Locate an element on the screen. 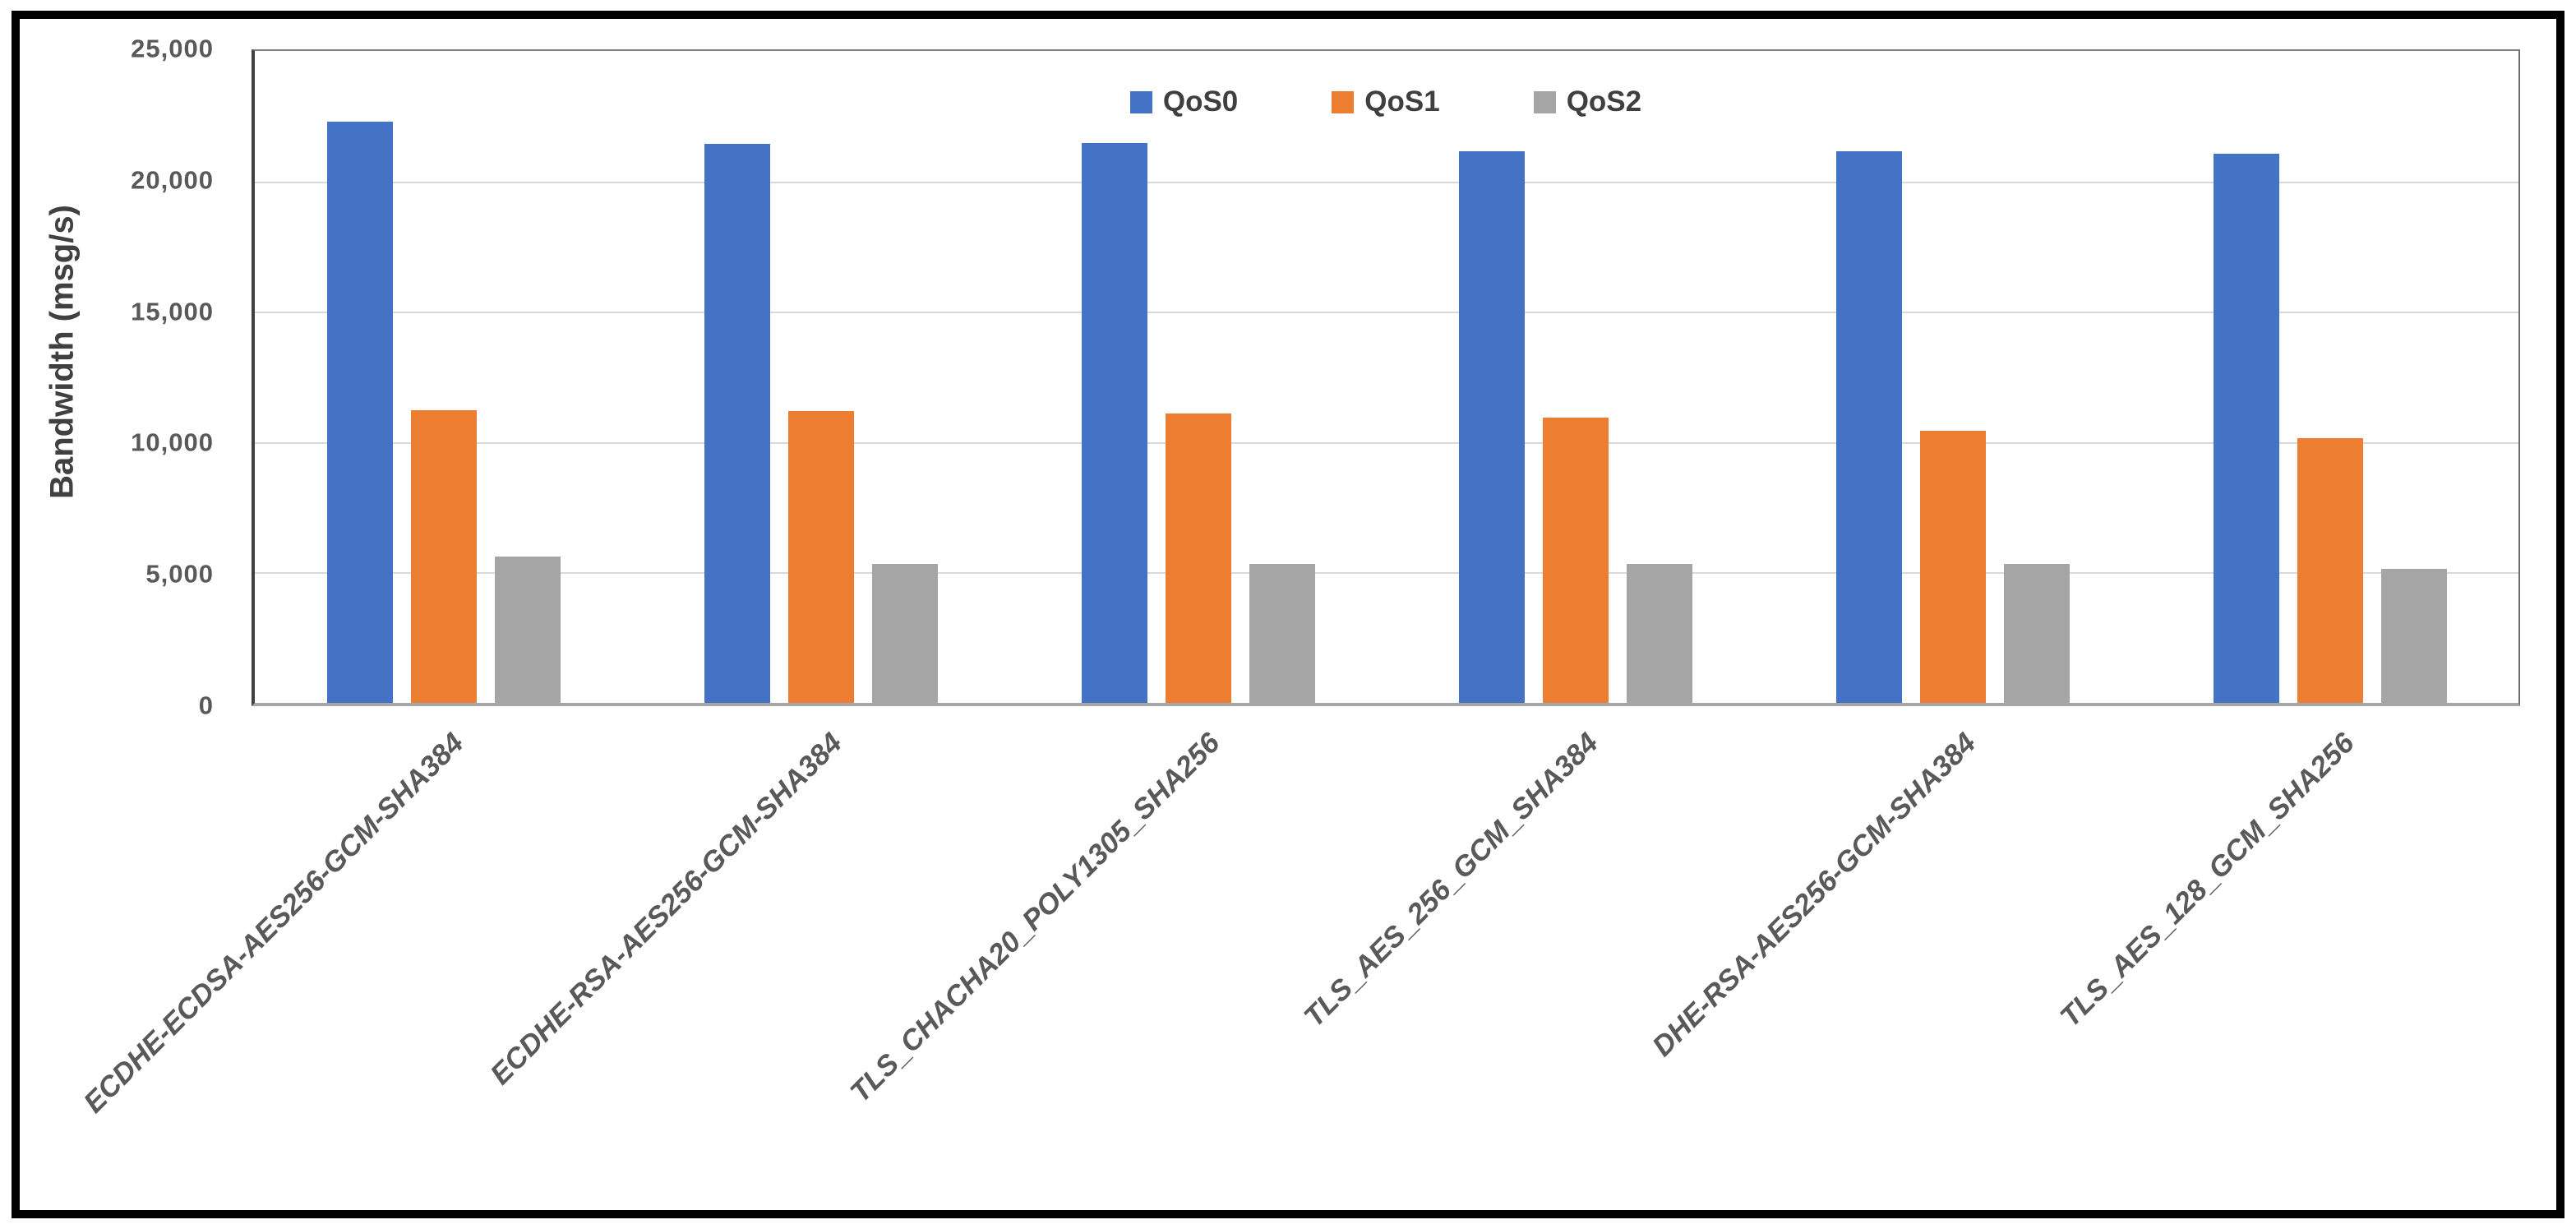  bar-qos2-group2 is located at coordinates (905, 633).